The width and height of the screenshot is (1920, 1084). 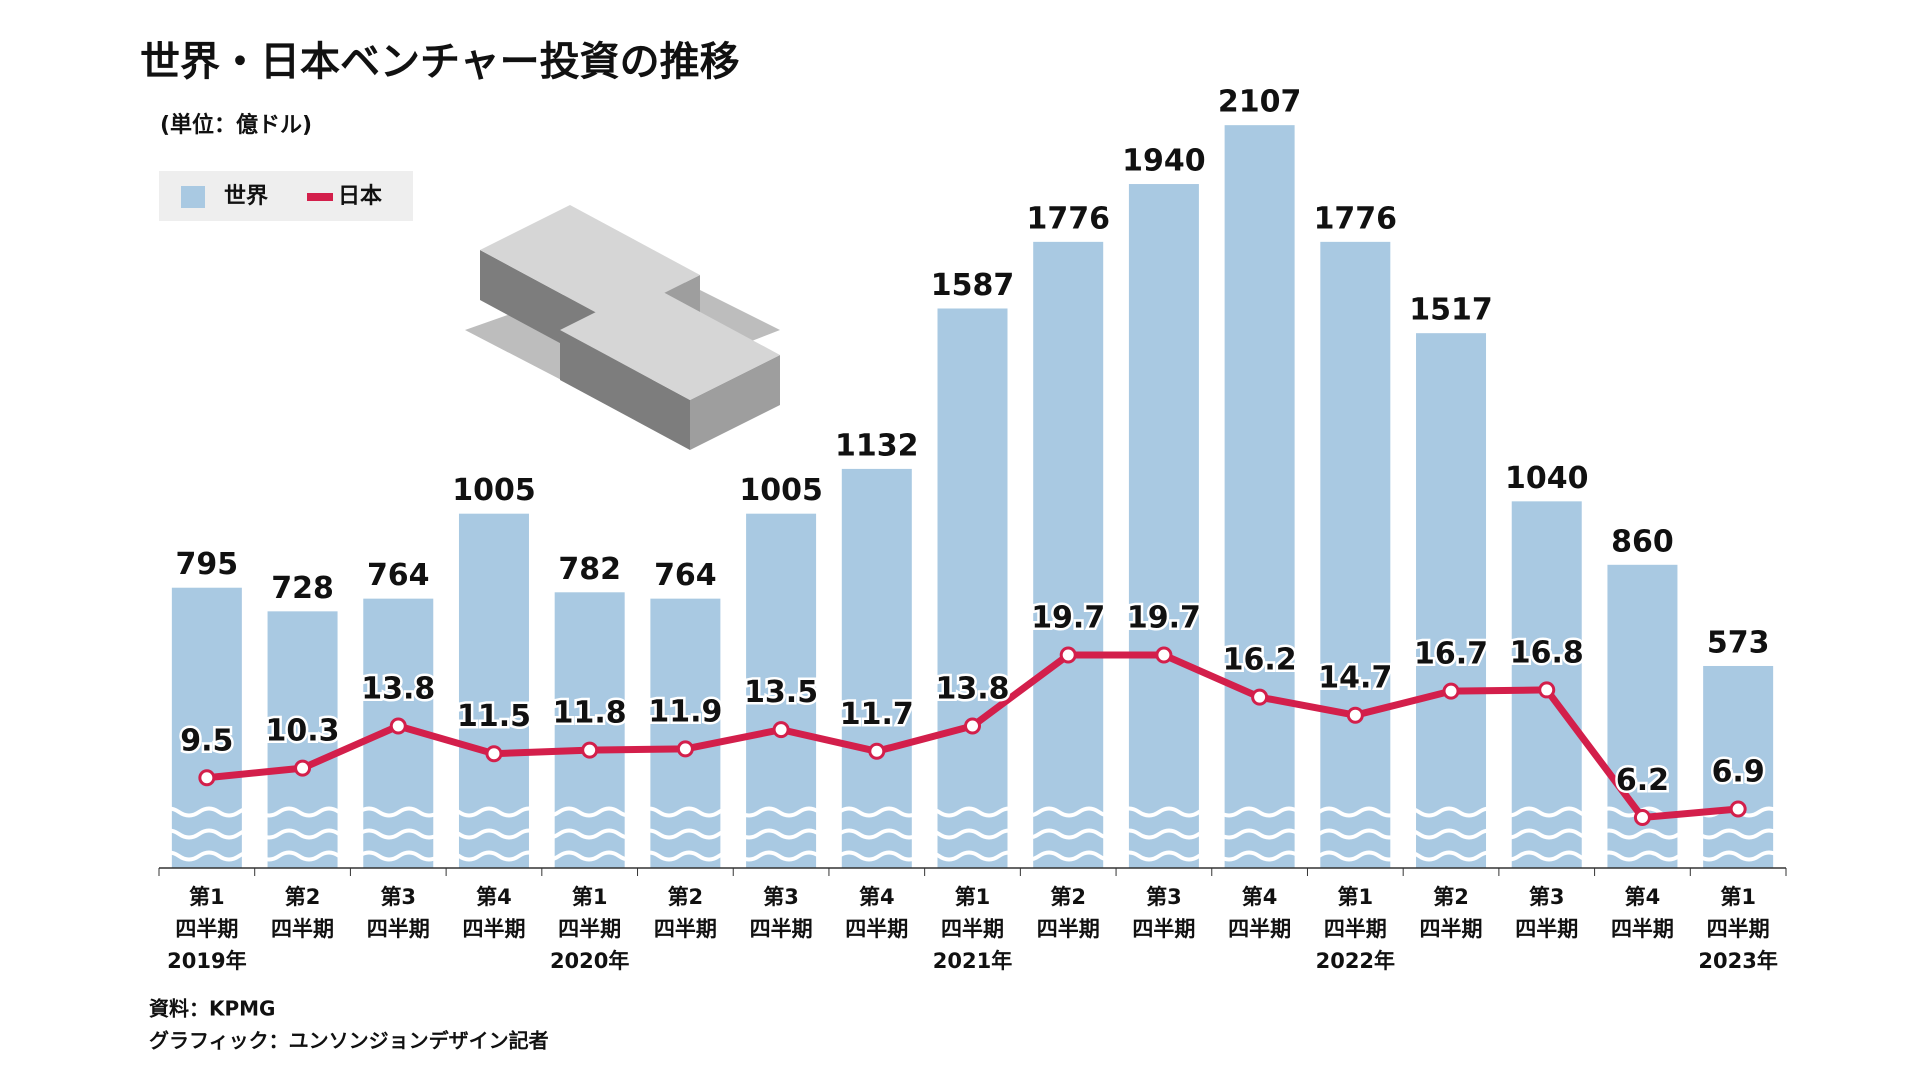 What do you see at coordinates (1738, 642) in the screenshot?
I see `bar-value-label: 573` at bounding box center [1738, 642].